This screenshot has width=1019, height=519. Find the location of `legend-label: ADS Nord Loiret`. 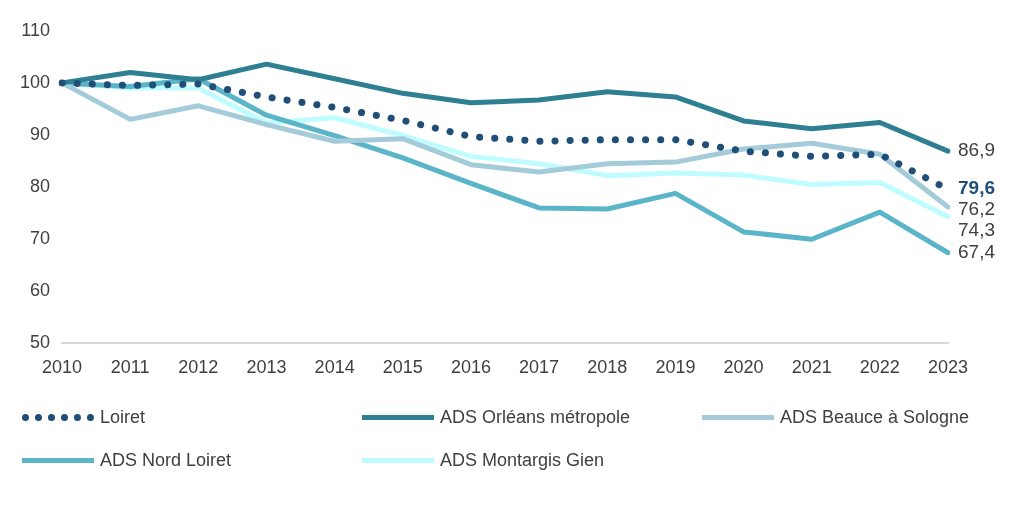

legend-label: ADS Nord Loiret is located at coordinates (166, 460).